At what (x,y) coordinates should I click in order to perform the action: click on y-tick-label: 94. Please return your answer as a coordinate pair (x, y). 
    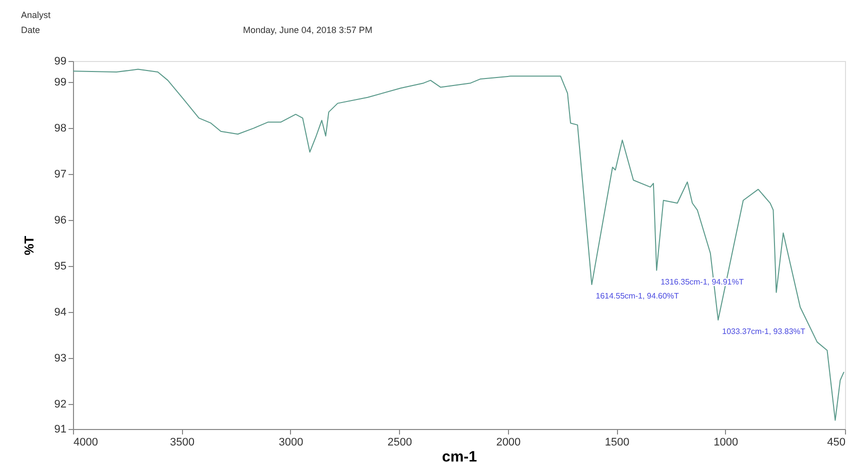
    Looking at the image, I should click on (60, 312).